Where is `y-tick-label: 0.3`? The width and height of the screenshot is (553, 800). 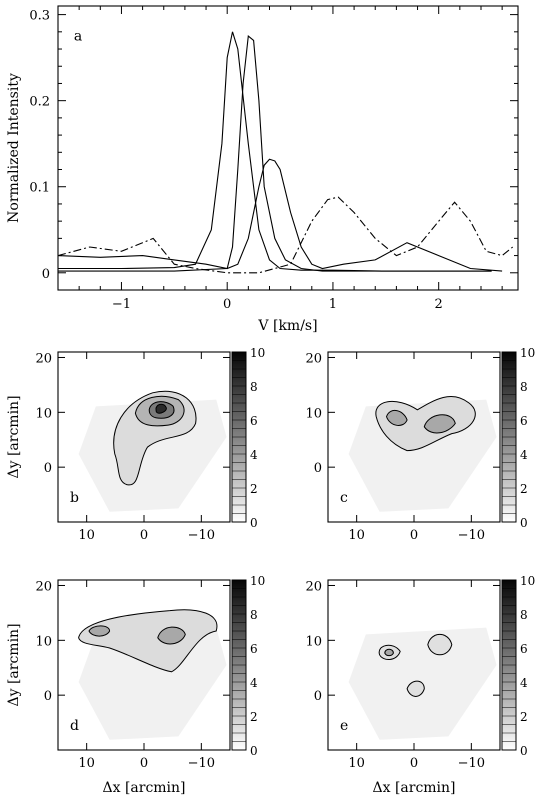 y-tick-label: 0.3 is located at coordinates (39, 16).